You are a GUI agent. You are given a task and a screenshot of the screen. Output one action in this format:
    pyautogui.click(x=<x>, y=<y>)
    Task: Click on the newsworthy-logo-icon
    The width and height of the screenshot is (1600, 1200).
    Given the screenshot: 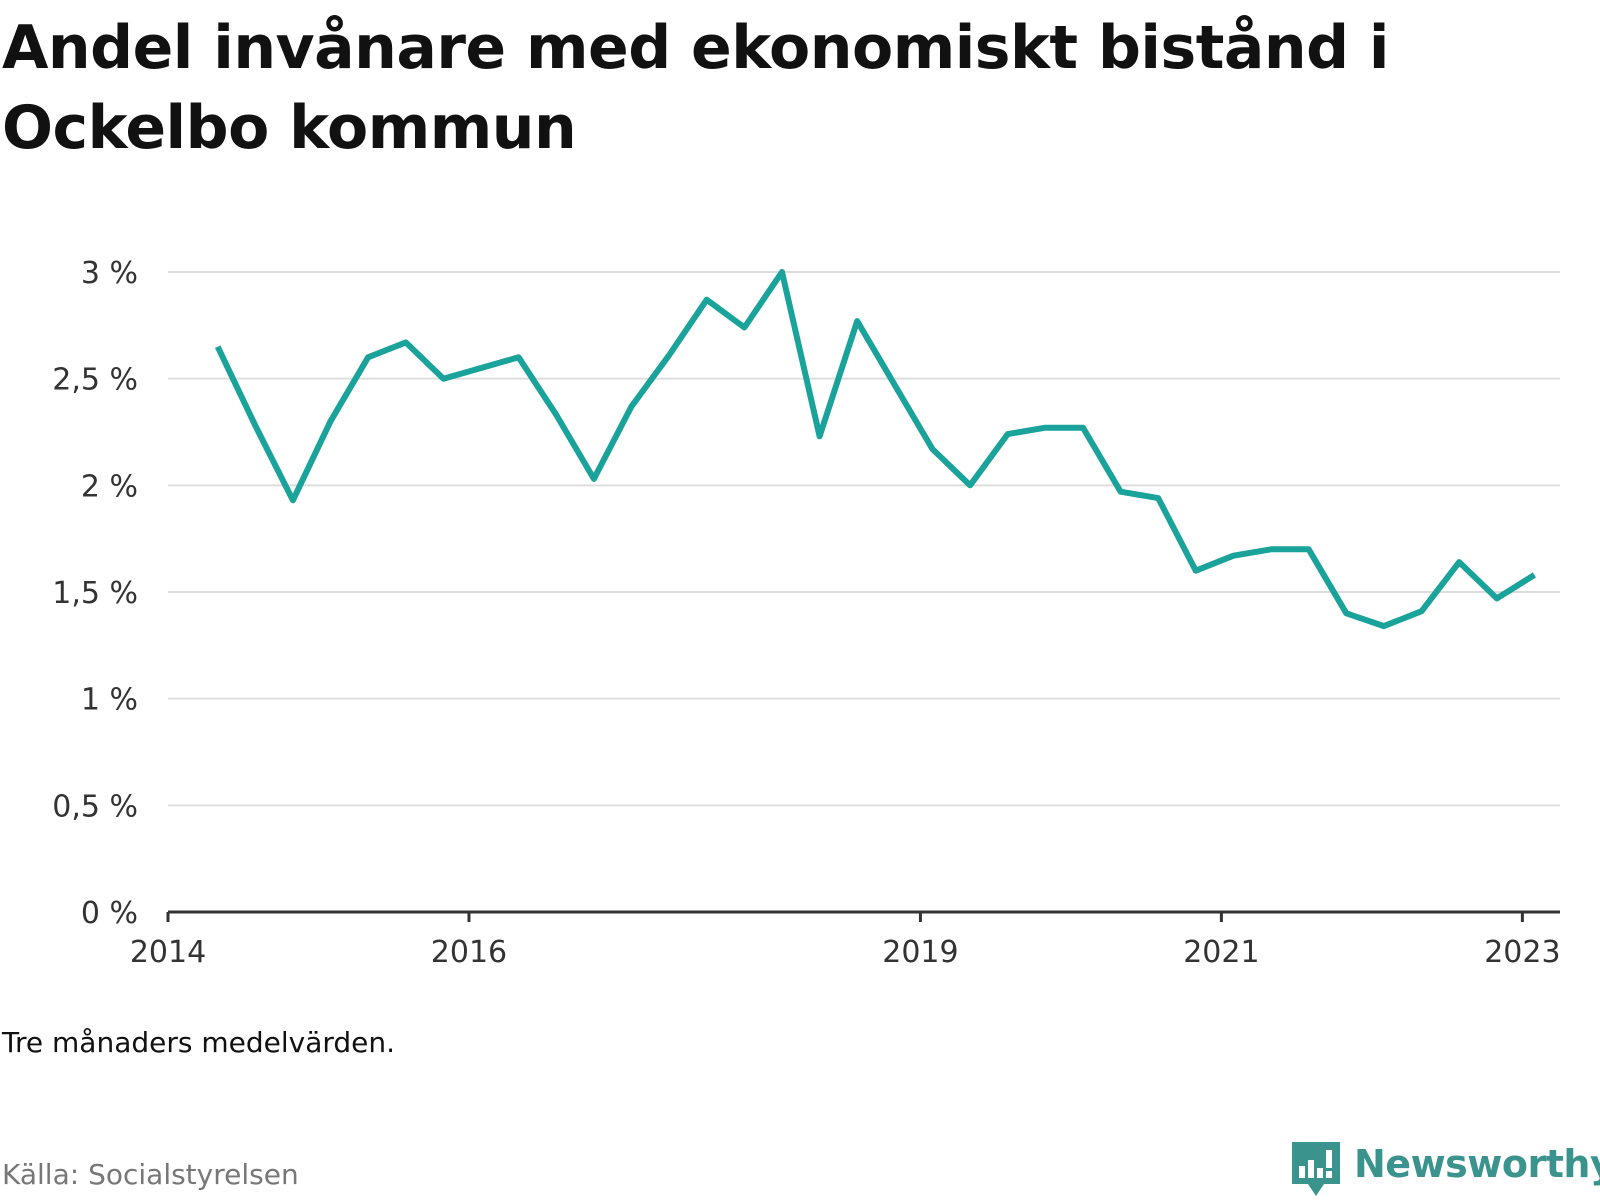 What is the action you would take?
    pyautogui.click(x=1316, y=1169)
    